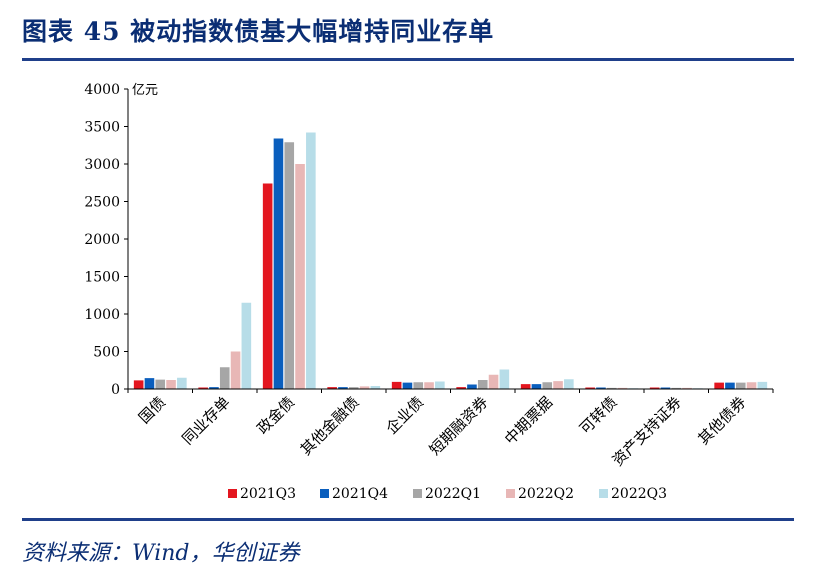 This screenshot has height=583, width=822. Describe the element at coordinates (611, 388) in the screenshot. I see `bar-2022Q1-可转债` at that location.